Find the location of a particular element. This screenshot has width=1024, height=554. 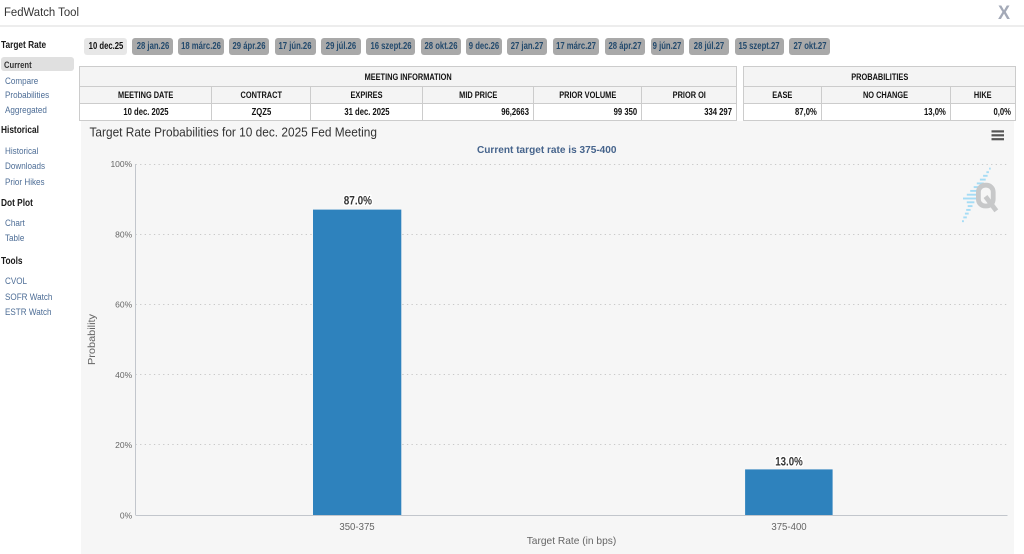

svg-text: 20% is located at coordinates (123, 445).